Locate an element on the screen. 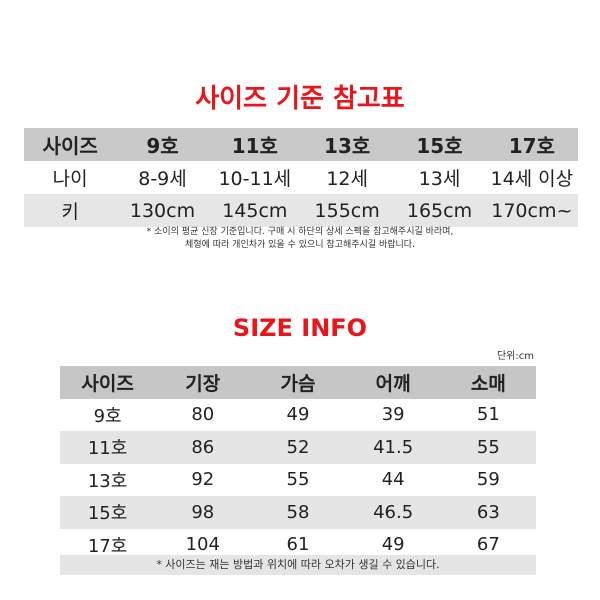 The image size is (600, 600). cell: 58 is located at coordinates (298, 512).